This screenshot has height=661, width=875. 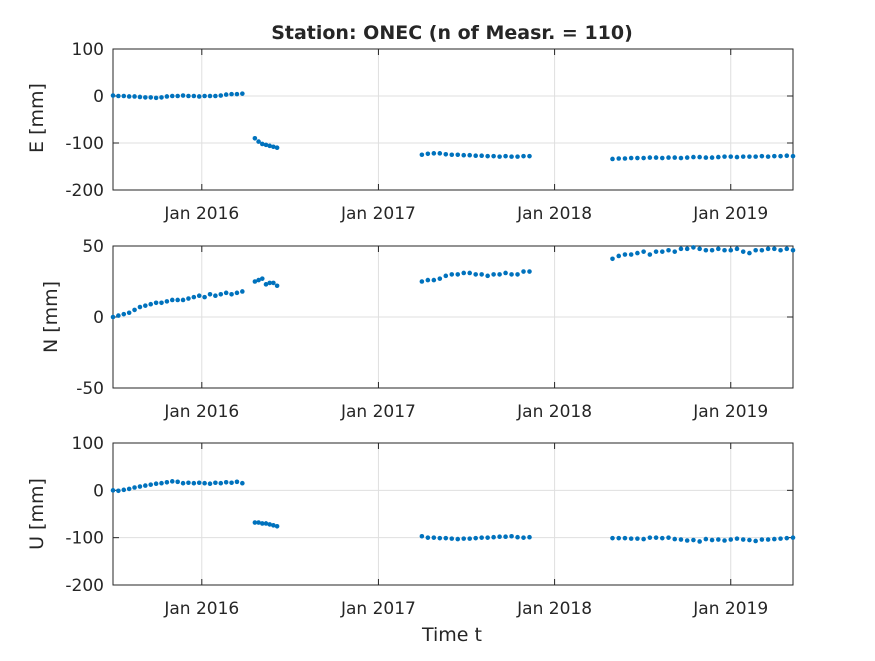 I want to click on y-tick-label: 0, so click(x=98, y=318).